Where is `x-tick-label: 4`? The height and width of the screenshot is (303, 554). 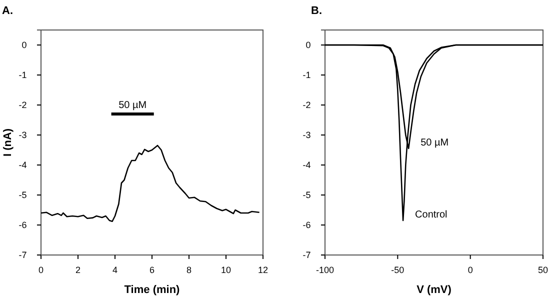
x-tick-label: 4 is located at coordinates (115, 269).